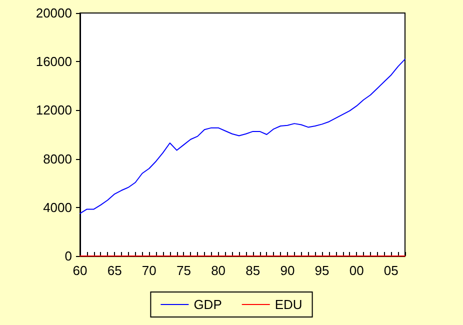  I want to click on legend-label: EDU, so click(288, 304).